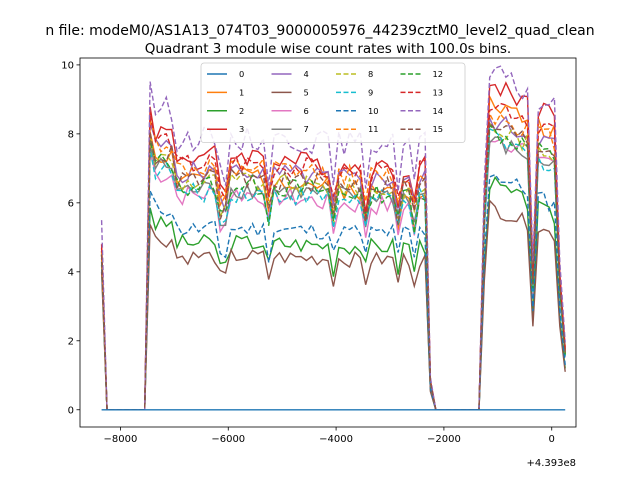 This screenshot has width=640, height=480. I want to click on legend-label-12: 12, so click(438, 74).